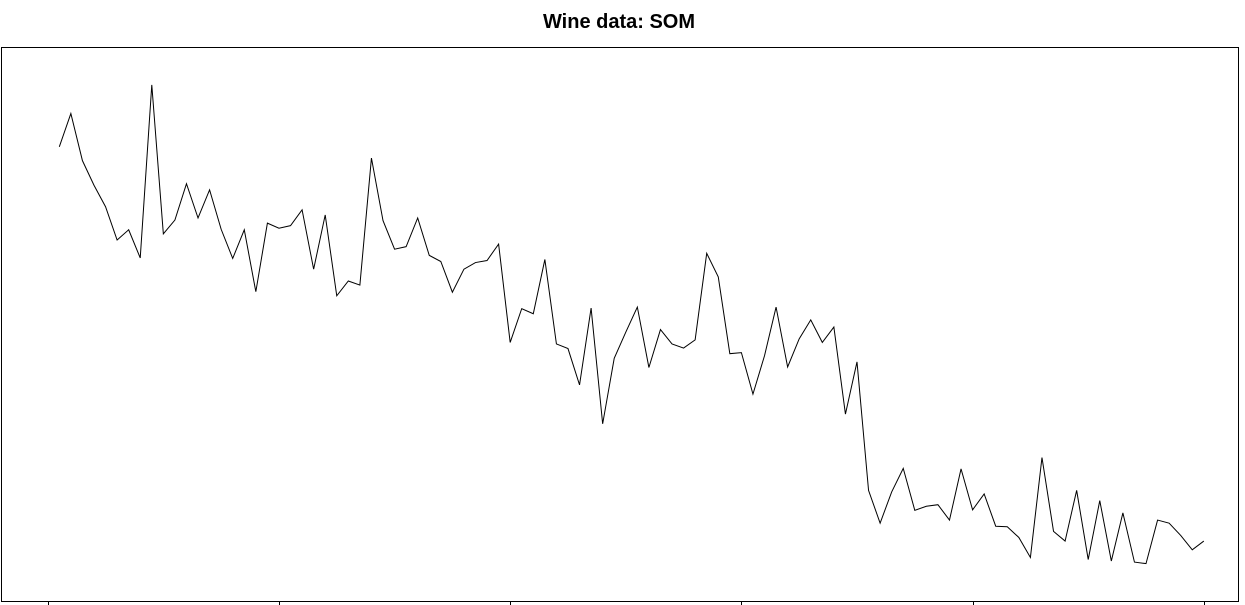 The height and width of the screenshot is (605, 1245). What do you see at coordinates (619, 22) in the screenshot?
I see `chart-title: Wine data: SOM` at bounding box center [619, 22].